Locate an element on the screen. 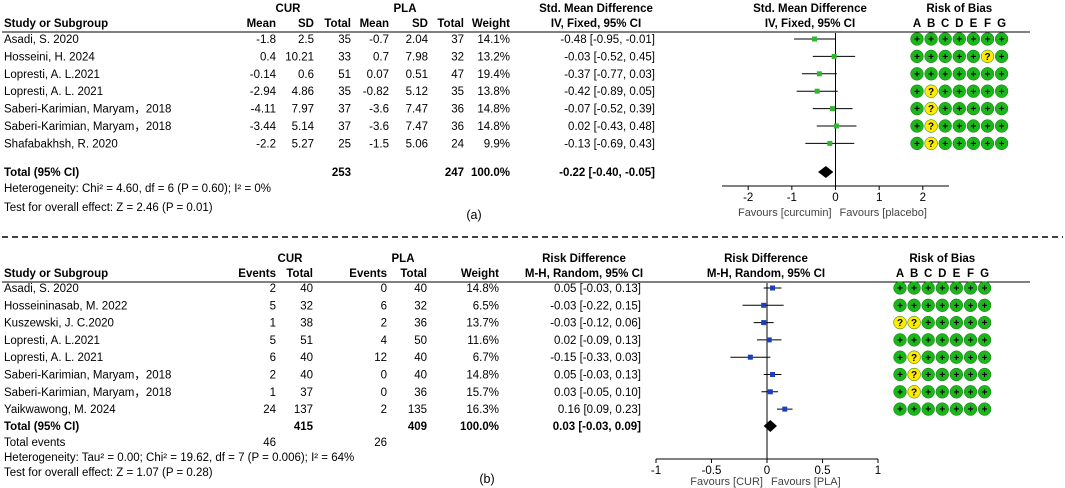 The image size is (1065, 488). p1-plot-method: IV, Fixed, 95% CI is located at coordinates (810, 24).